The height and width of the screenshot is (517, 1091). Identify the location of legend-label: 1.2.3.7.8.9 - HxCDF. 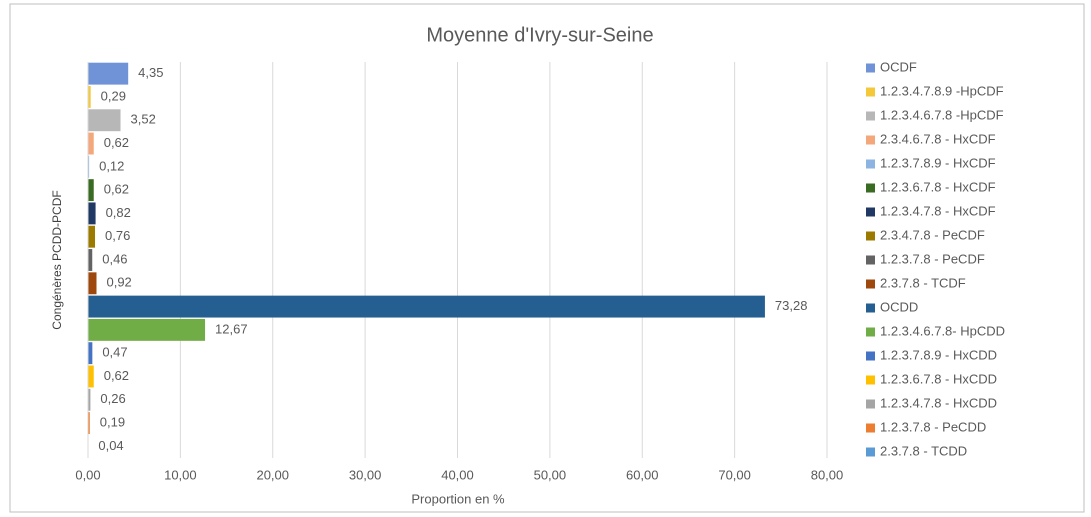
(938, 162).